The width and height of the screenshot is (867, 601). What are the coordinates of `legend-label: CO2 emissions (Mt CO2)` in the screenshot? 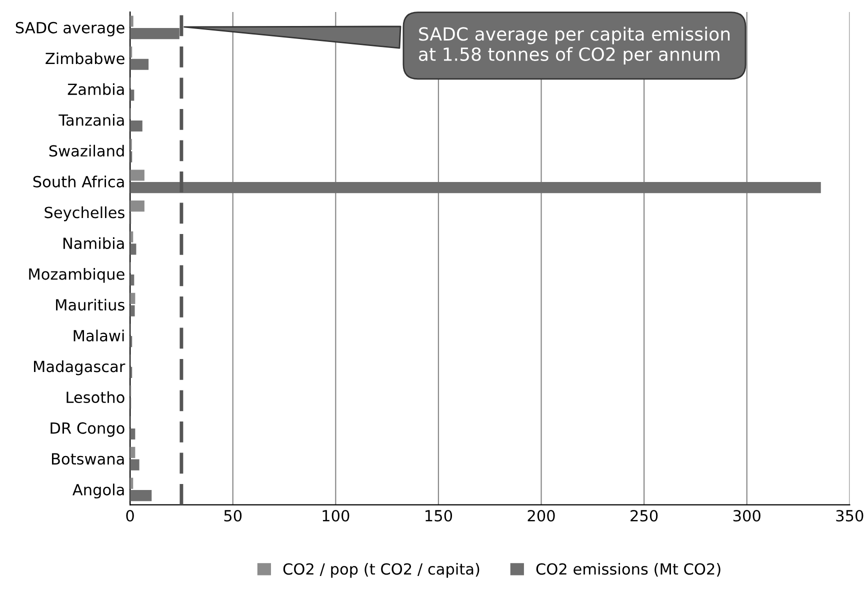 It's located at (628, 569).